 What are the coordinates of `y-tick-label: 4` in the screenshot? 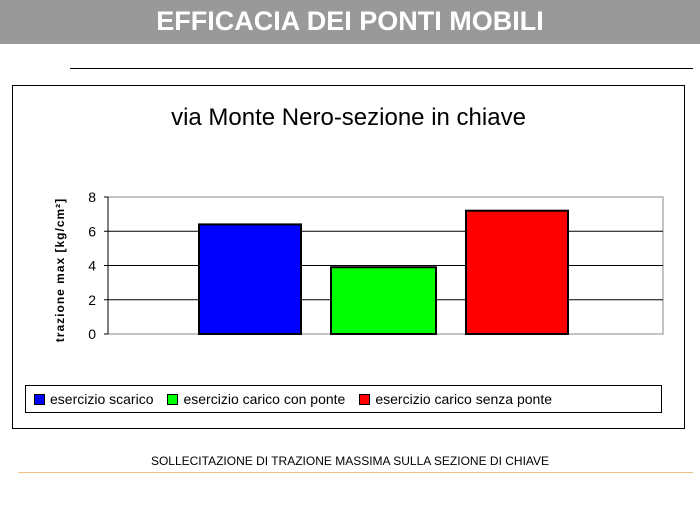 It's located at (92, 266).